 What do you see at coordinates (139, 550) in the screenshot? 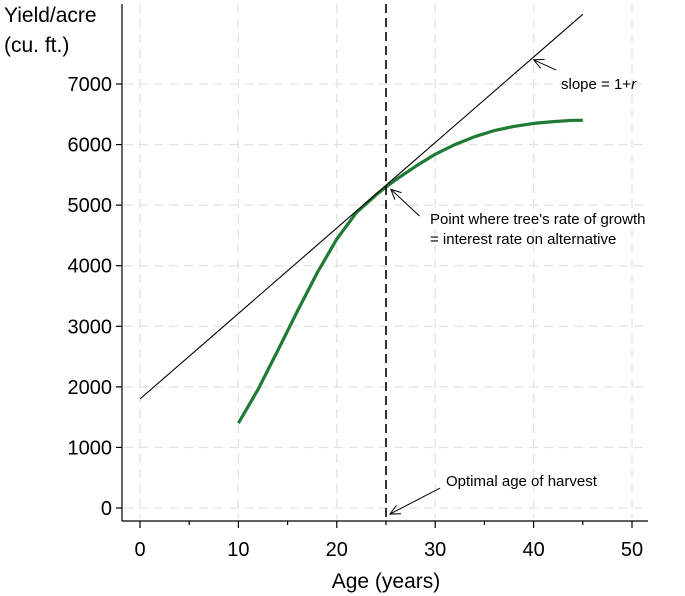
I see `x-tick-label-0: 0` at bounding box center [139, 550].